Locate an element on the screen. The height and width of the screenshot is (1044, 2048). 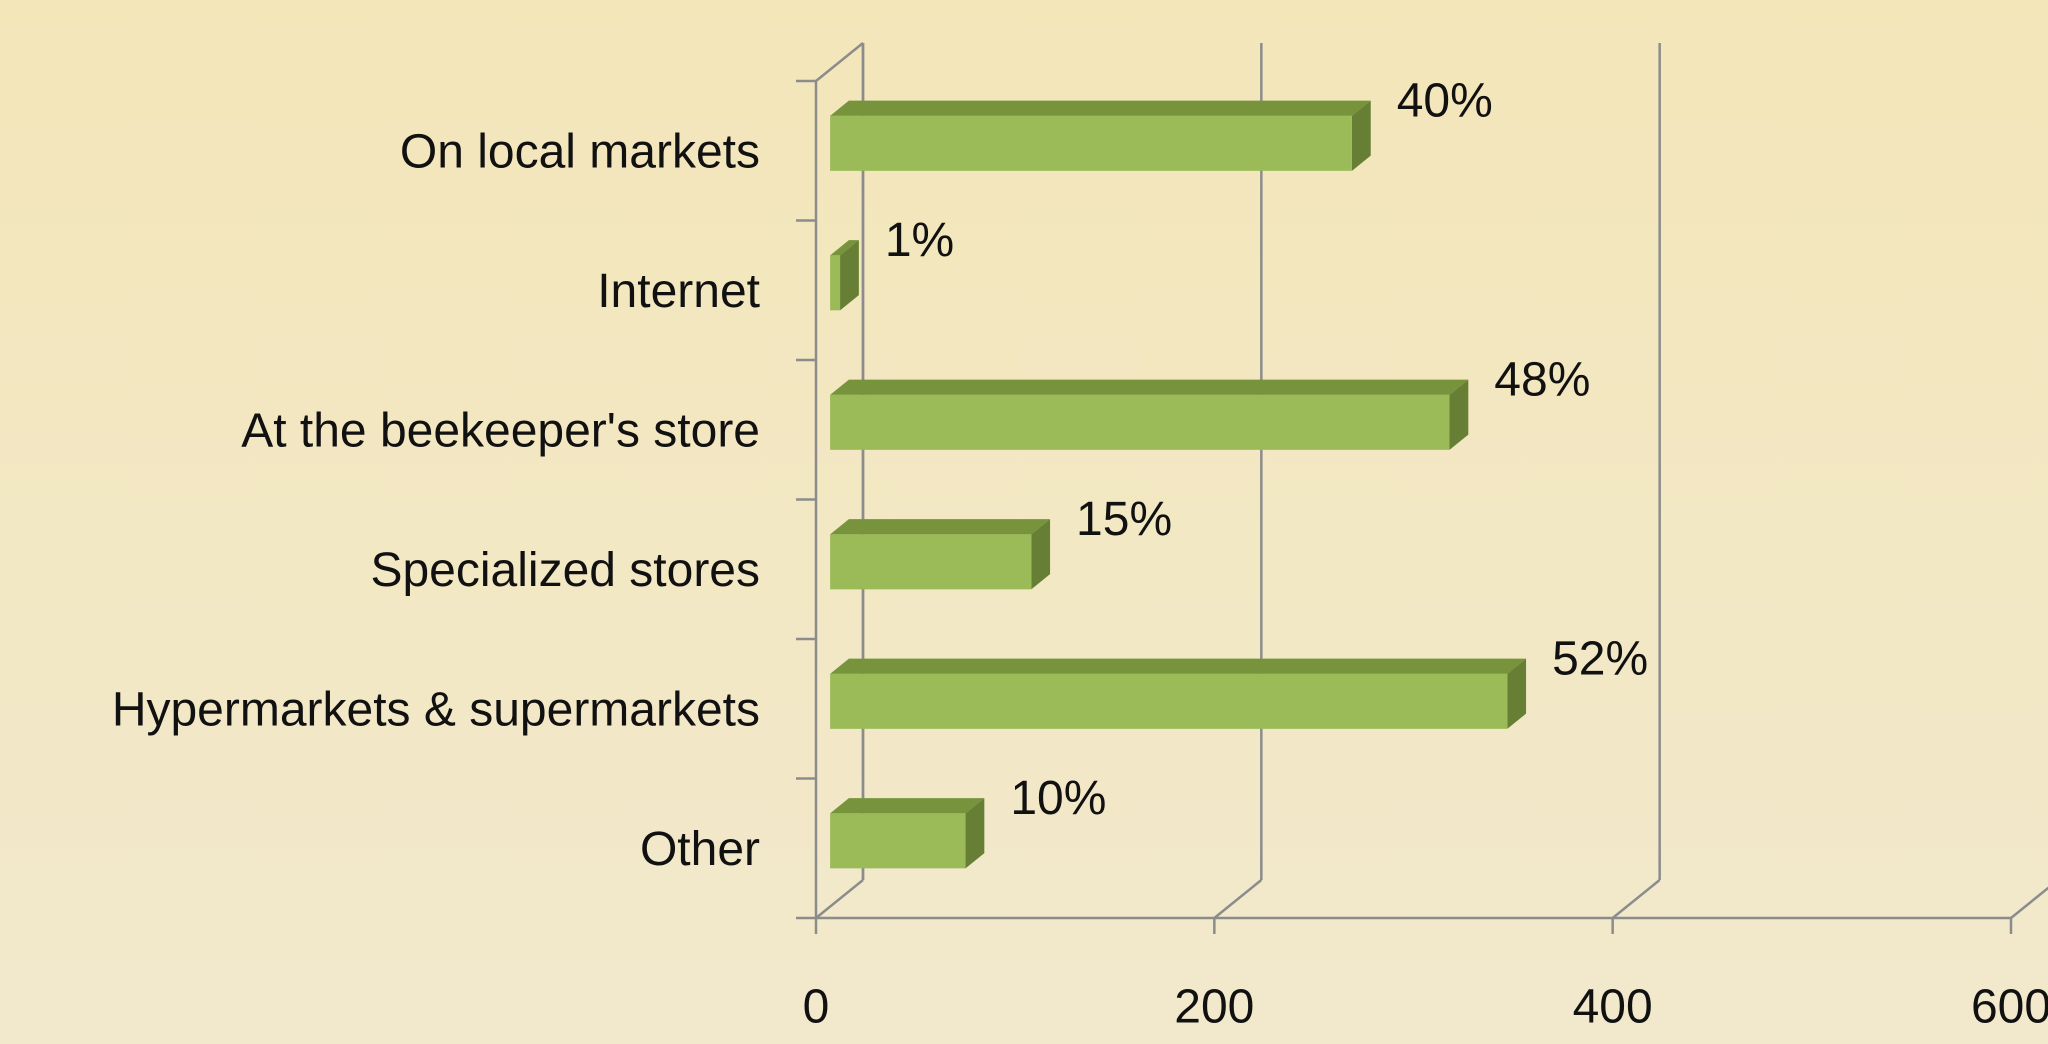
bar-annotation: 40% is located at coordinates (1445, 101).